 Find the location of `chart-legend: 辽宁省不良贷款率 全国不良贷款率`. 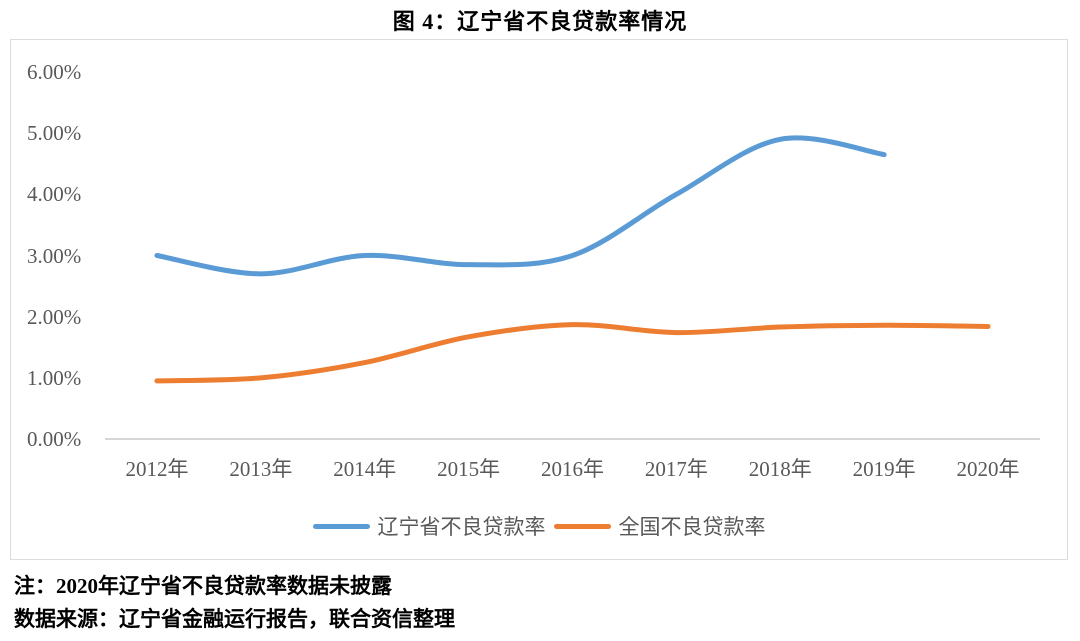

chart-legend: 辽宁省不良贷款率 全国不良贷款率 is located at coordinates (539, 526).